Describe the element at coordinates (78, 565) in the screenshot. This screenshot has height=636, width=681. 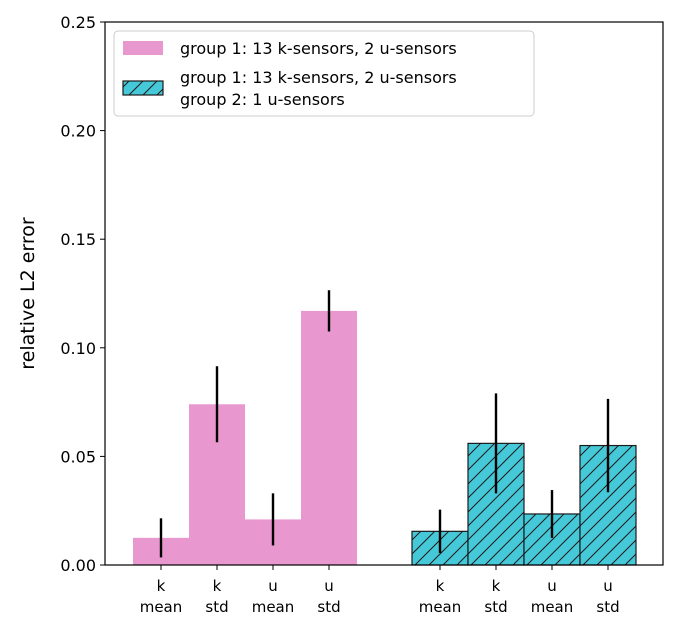
I see `y-tick-label-0: 0.00` at that location.